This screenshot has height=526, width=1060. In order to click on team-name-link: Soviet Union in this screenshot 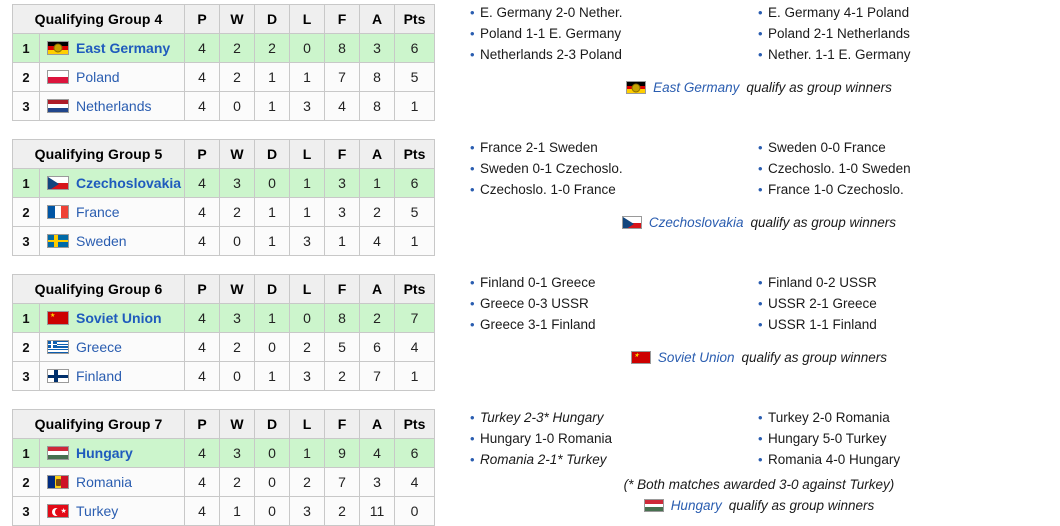, I will do `click(119, 318)`.